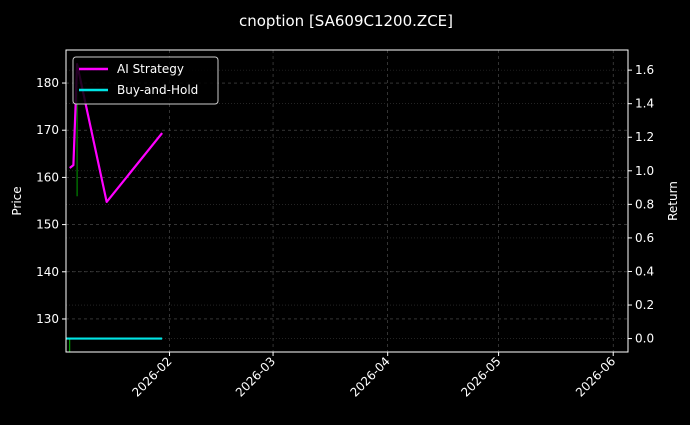 This screenshot has width=690, height=425. I want to click on y-axis-left: 130 140 150 160 170 180, so click(51, 201).